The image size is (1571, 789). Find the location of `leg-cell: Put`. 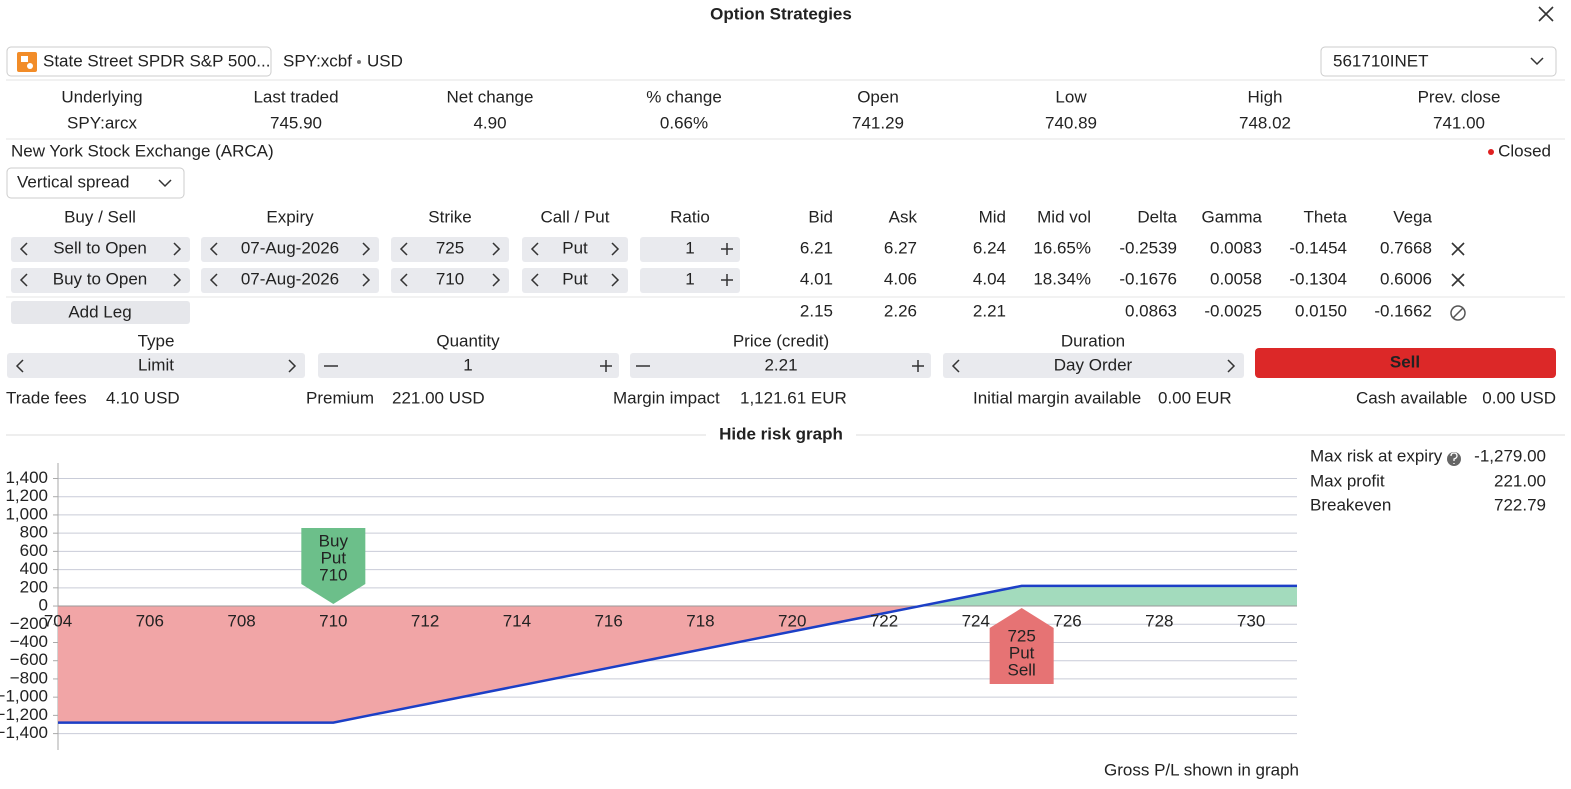

leg-cell: Put is located at coordinates (575, 247).